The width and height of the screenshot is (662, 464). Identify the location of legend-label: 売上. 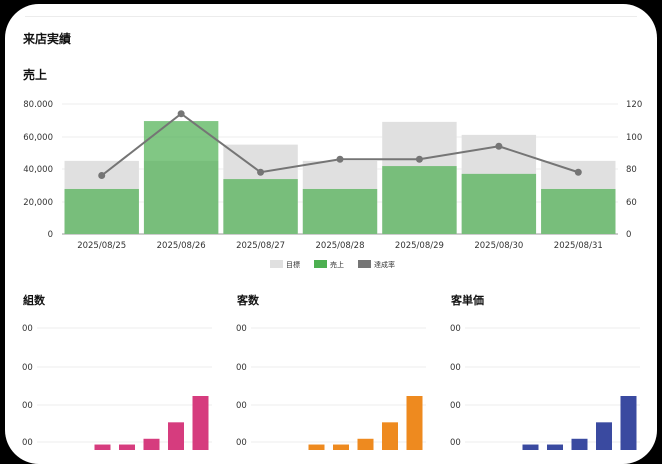
(337, 264).